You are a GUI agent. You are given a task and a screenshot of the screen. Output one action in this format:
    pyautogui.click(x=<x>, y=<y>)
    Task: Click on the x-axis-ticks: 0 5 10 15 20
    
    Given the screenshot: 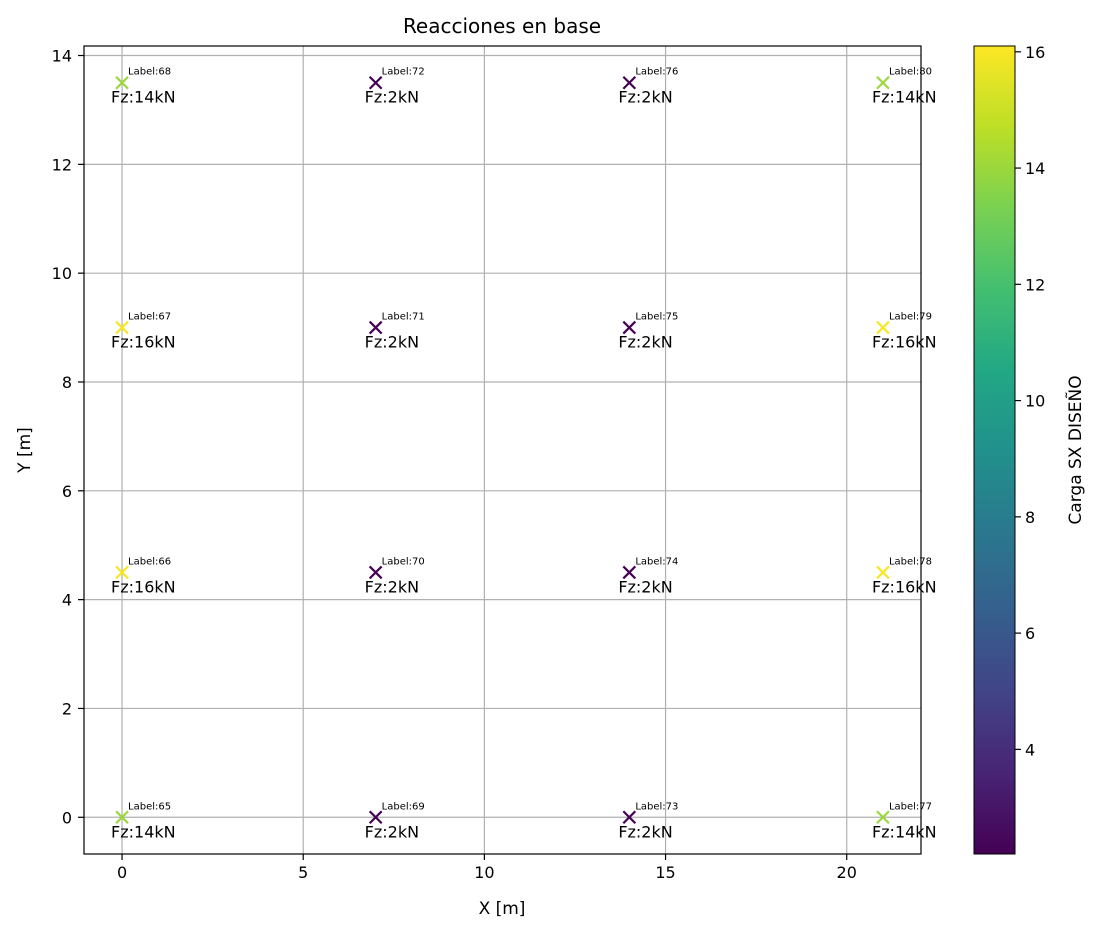 What is the action you would take?
    pyautogui.click(x=487, y=868)
    